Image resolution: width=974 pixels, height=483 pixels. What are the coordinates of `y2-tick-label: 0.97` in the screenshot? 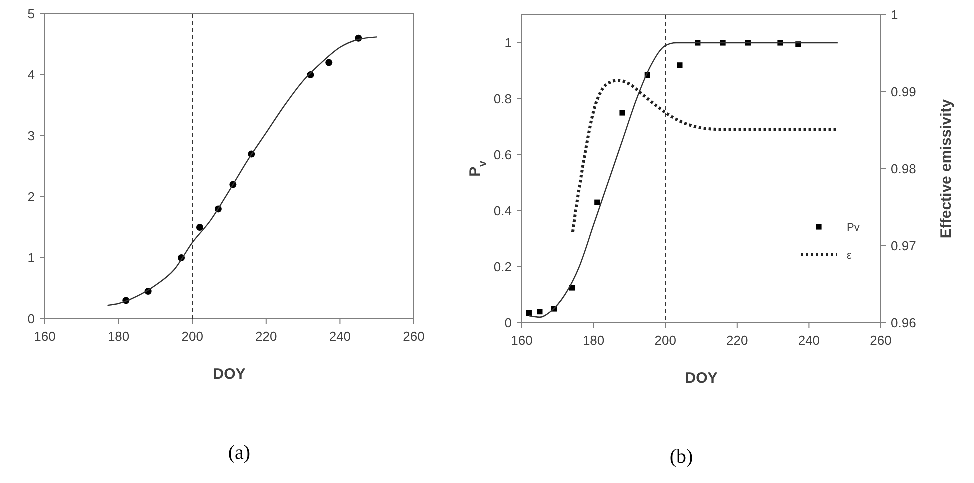 It's located at (903, 246).